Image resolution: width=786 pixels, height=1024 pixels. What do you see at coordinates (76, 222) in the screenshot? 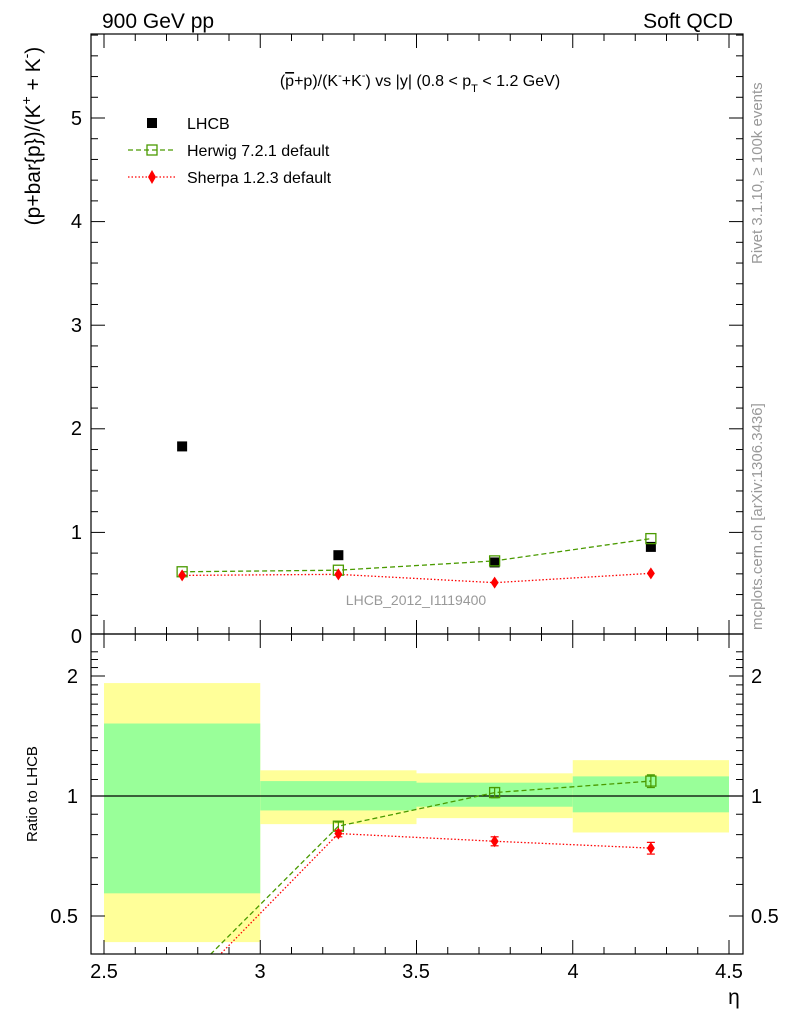
I see `main-y-tick-label: 4` at bounding box center [76, 222].